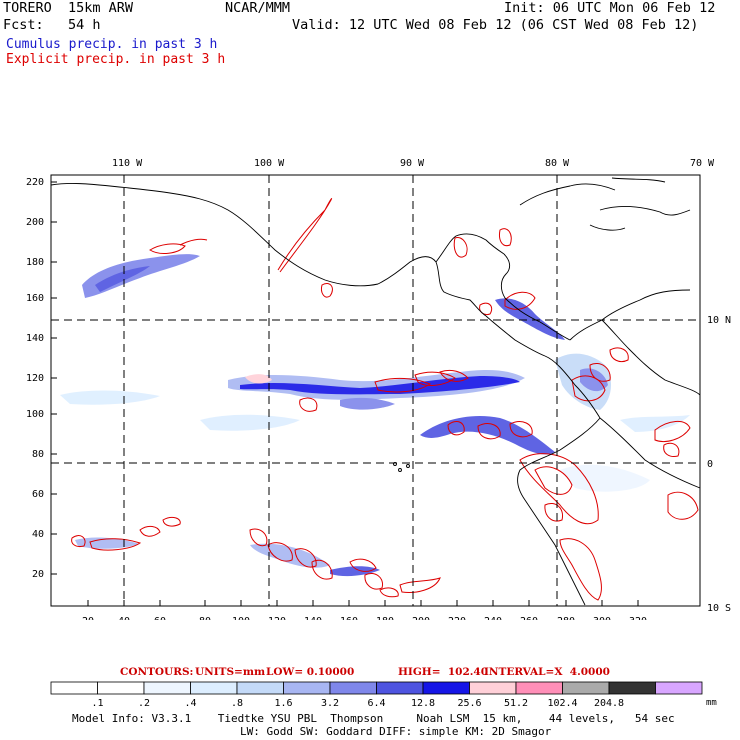 The height and width of the screenshot is (740, 740). Describe the element at coordinates (230, 672) in the screenshot. I see `contours-units: UNITS=mm` at that location.